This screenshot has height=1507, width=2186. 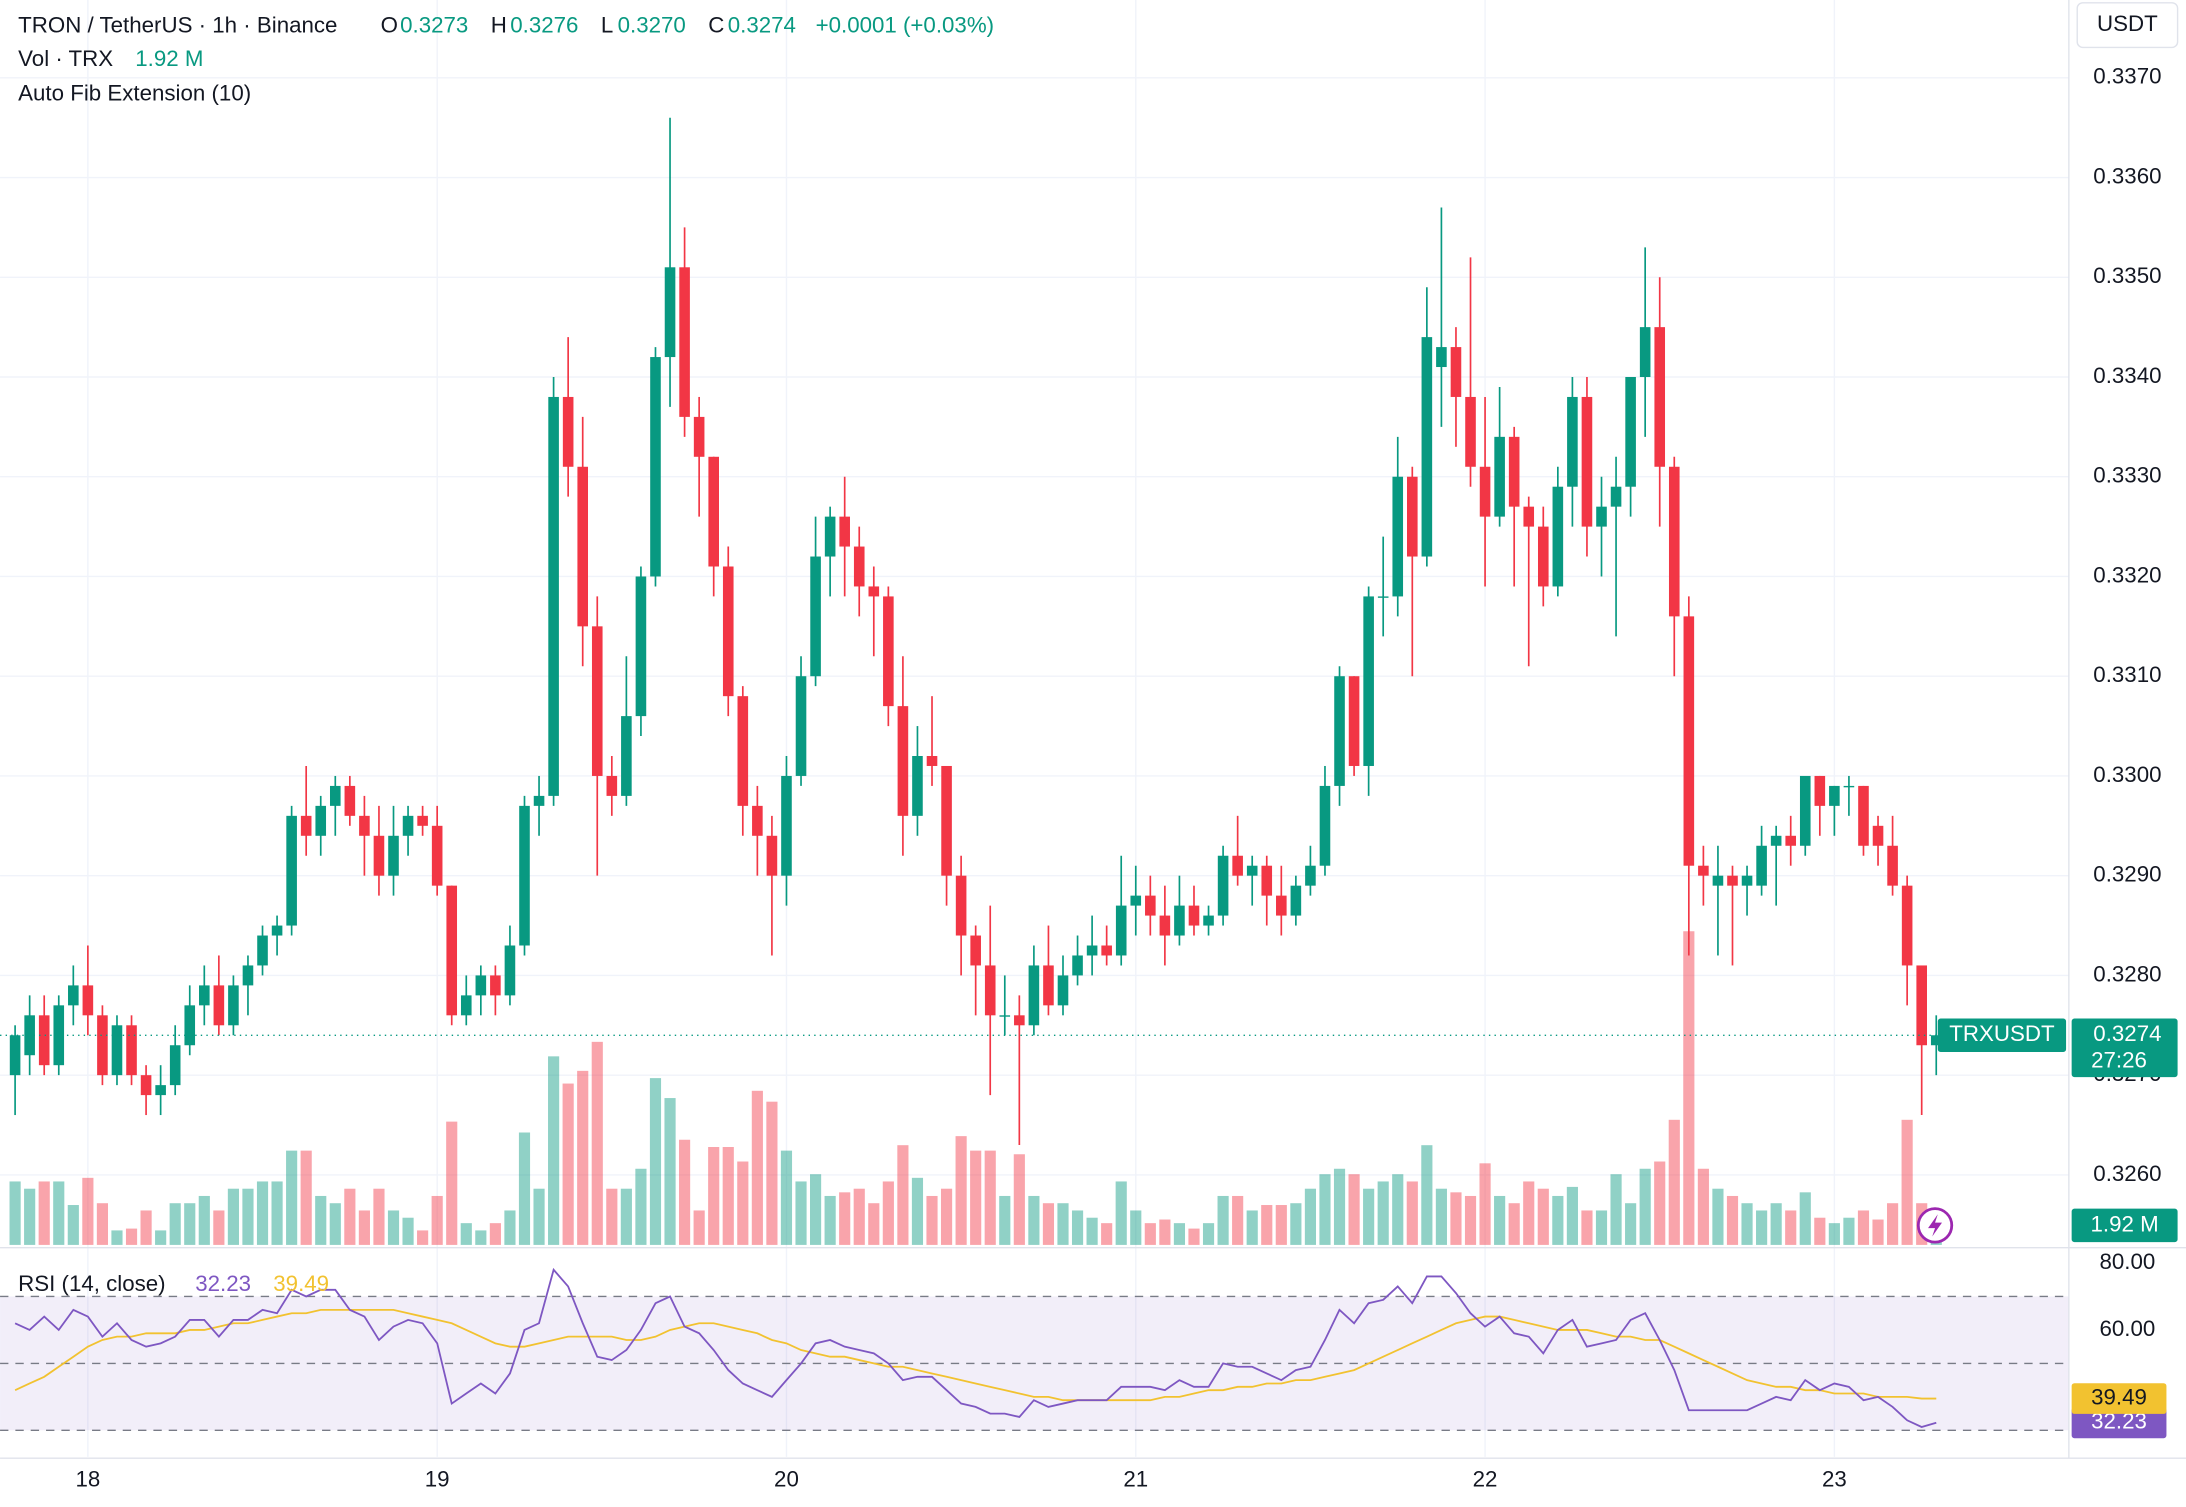 I want to click on volume-legend: Vol · TRX, so click(x=65, y=58).